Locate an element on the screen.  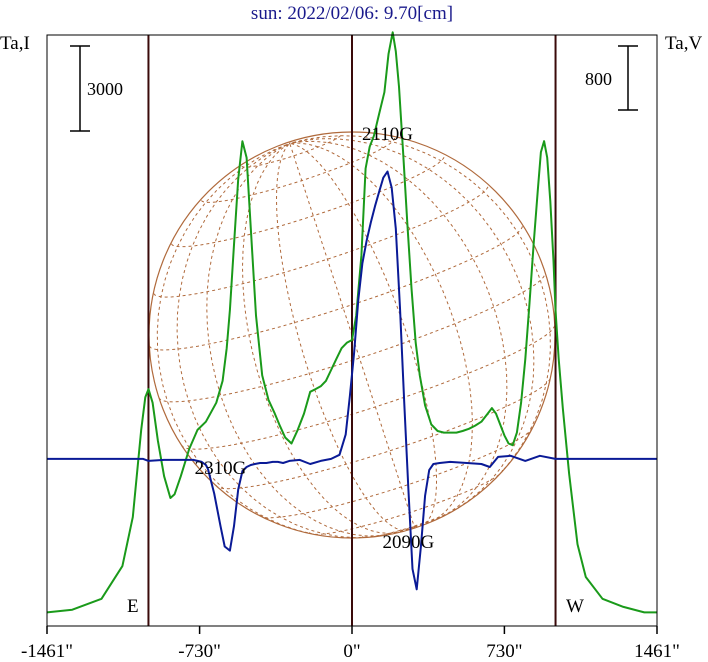
x-tick-label: -1461" is located at coordinates (47, 651).